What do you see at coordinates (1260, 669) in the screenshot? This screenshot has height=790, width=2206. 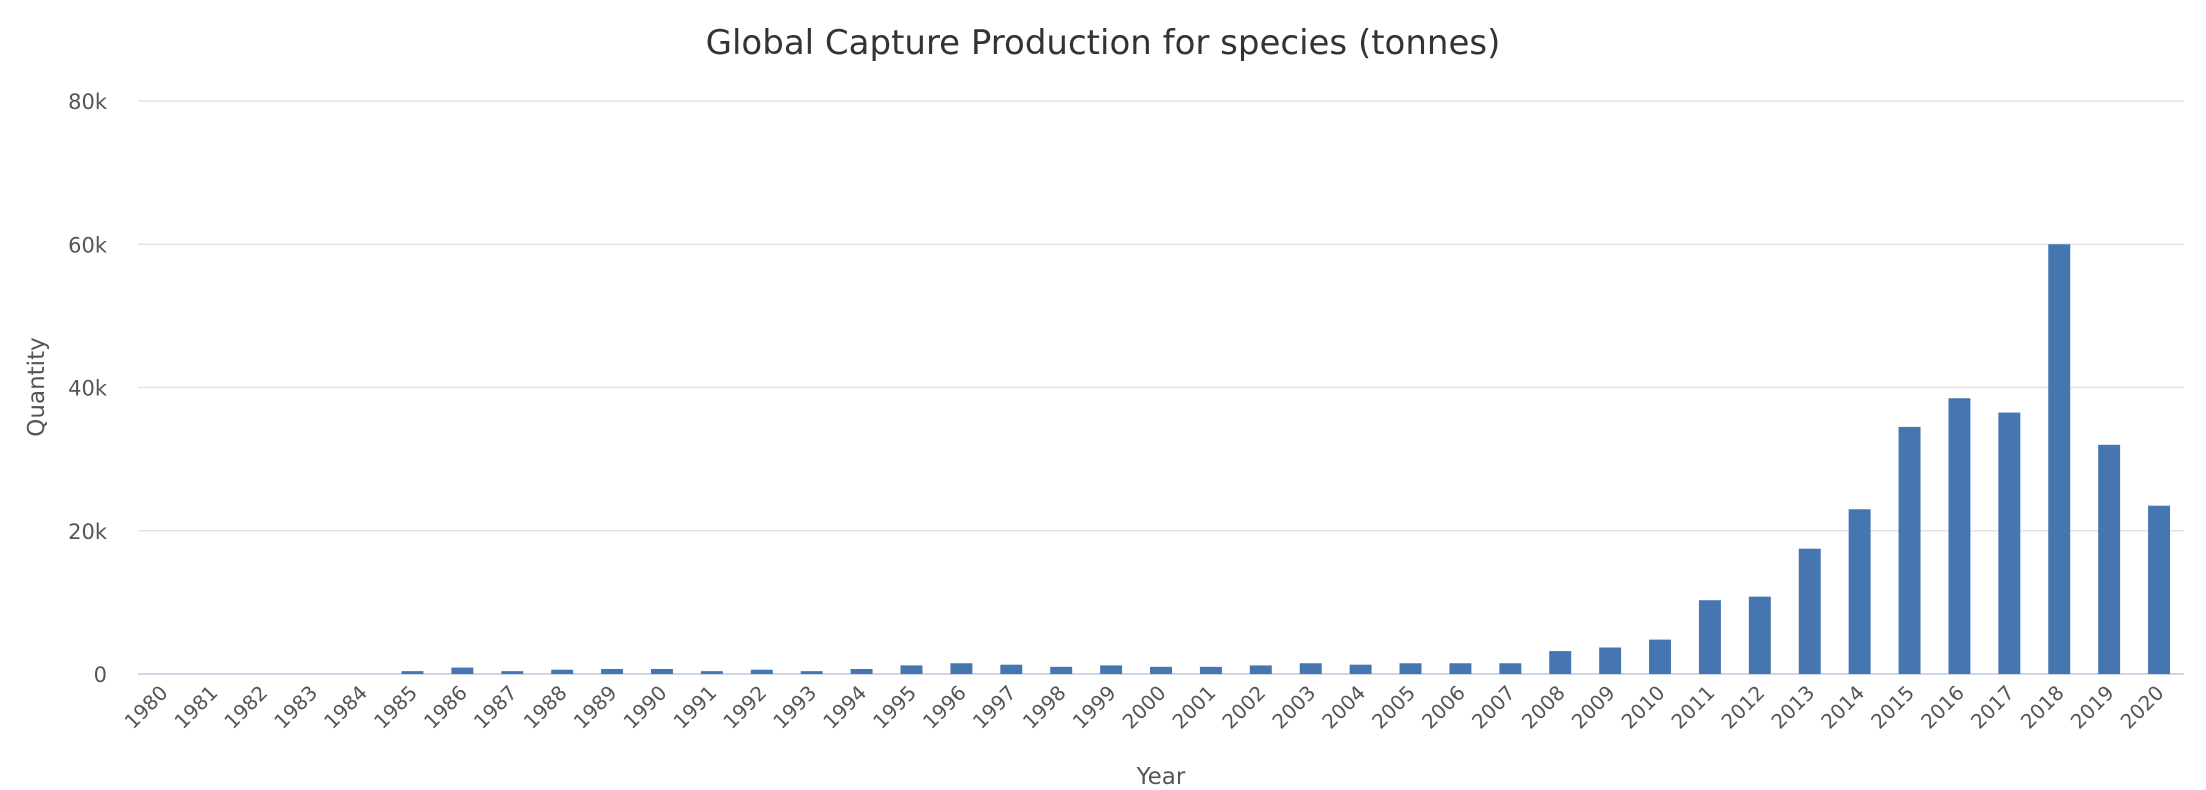 I see `bar-2002` at bounding box center [1260, 669].